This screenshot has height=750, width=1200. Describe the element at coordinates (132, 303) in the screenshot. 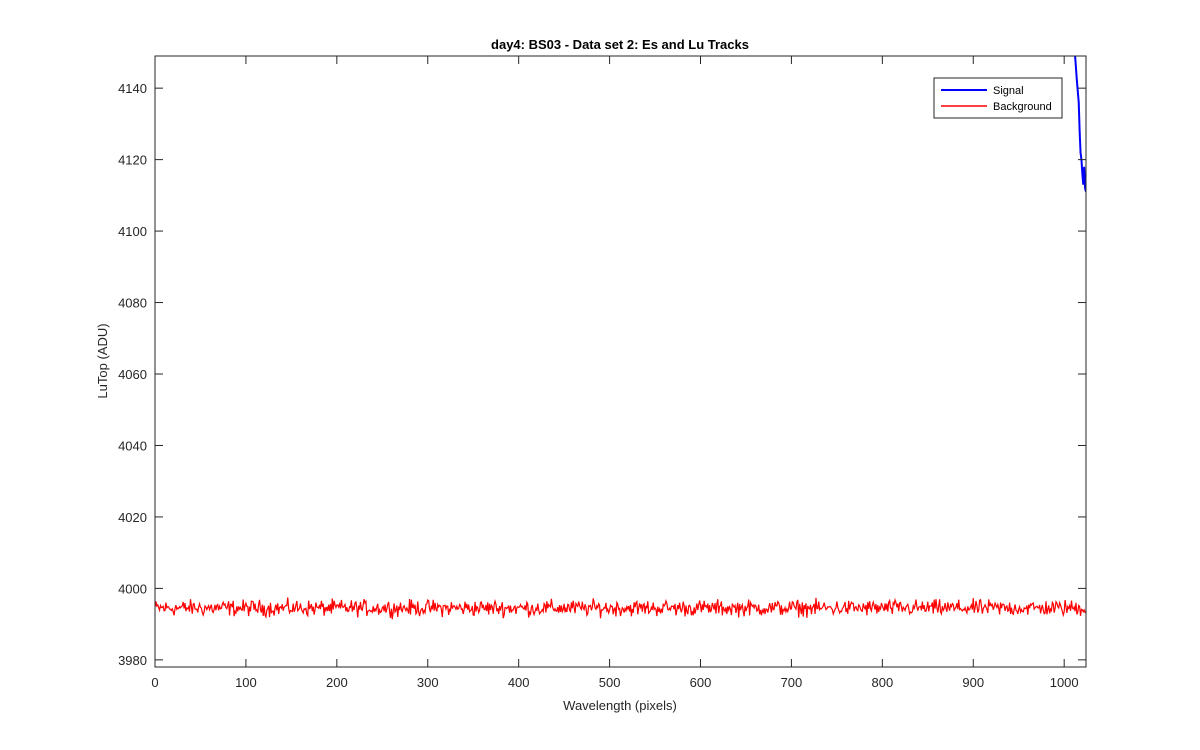

I see `y-tick-label: 4080` at that location.